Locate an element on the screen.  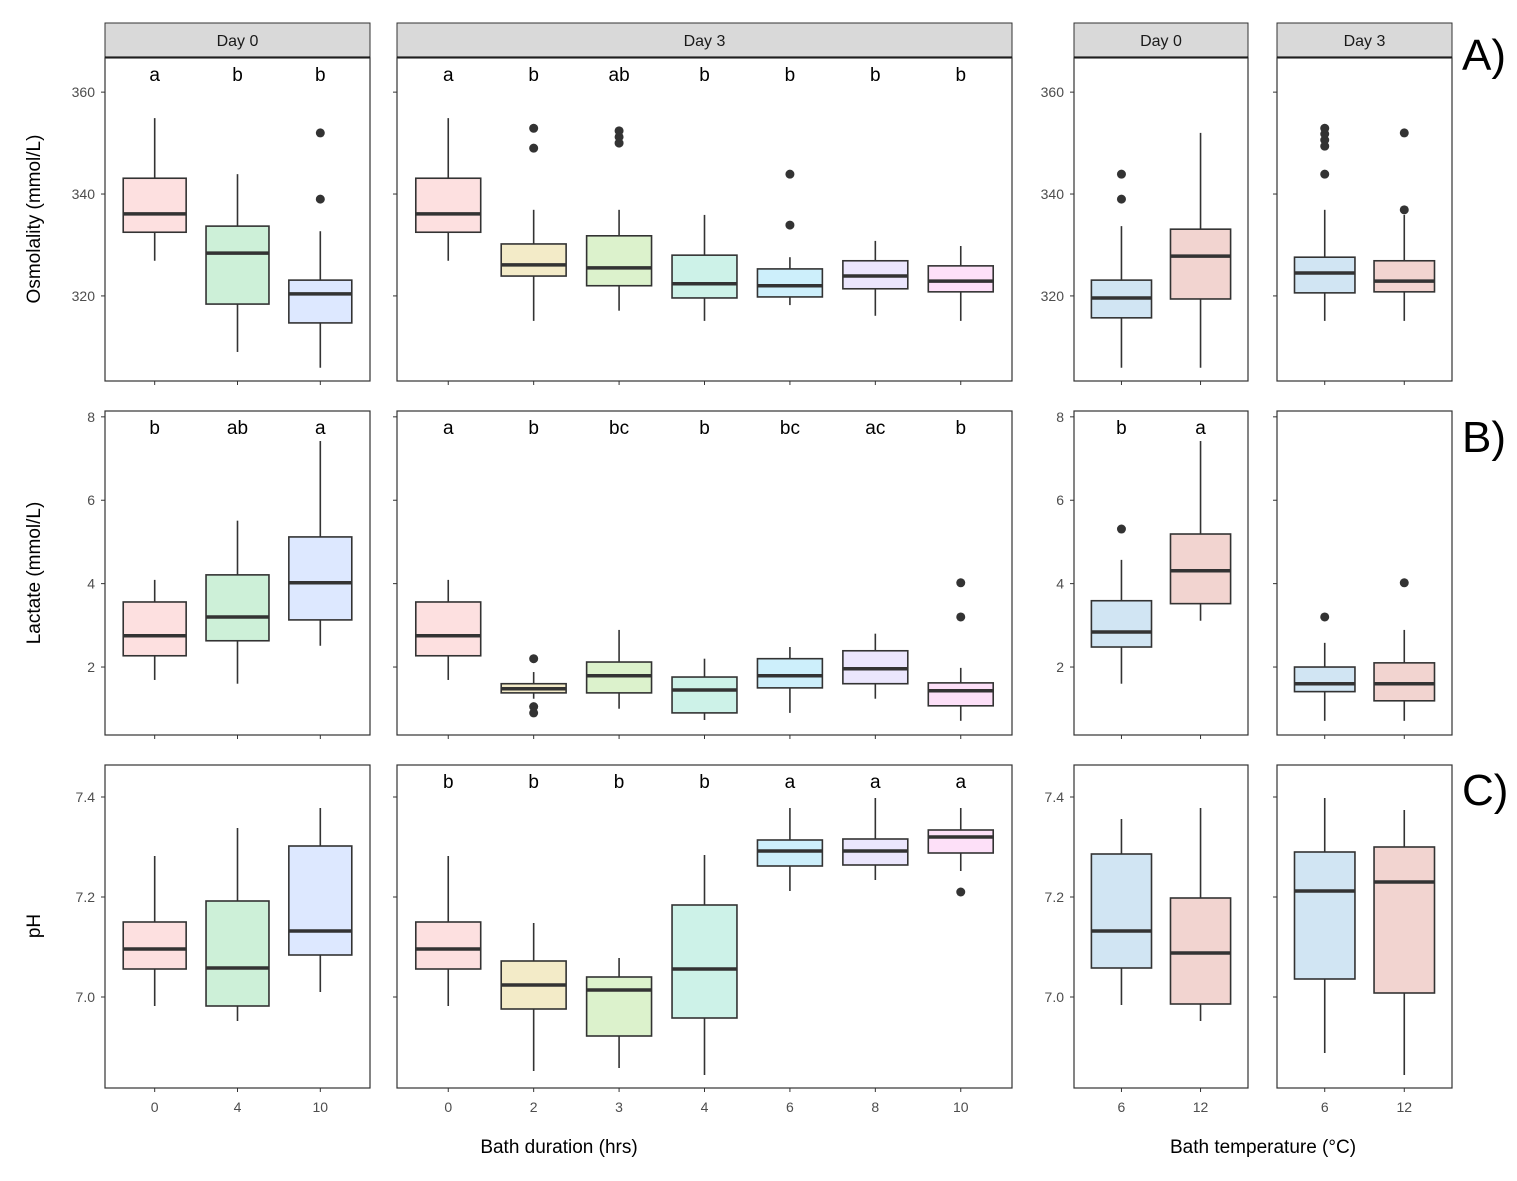
panel-r2-c0: 7.0 7.2 7.4 0 4 10 is located at coordinates (223, 939).